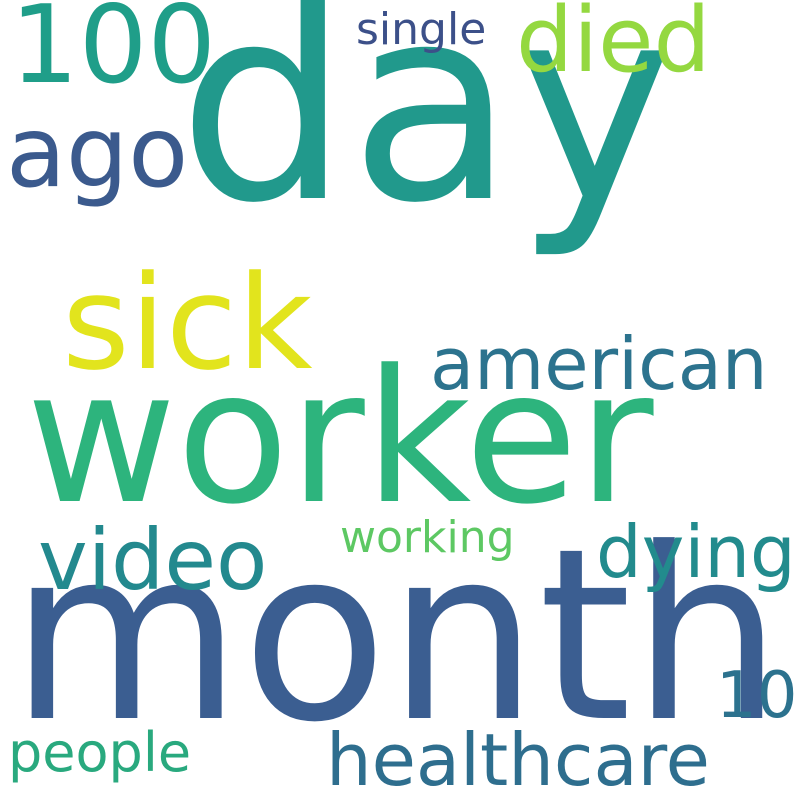 This screenshot has width=800, height=800. What do you see at coordinates (421, 29) in the screenshot?
I see `word-single: single` at bounding box center [421, 29].